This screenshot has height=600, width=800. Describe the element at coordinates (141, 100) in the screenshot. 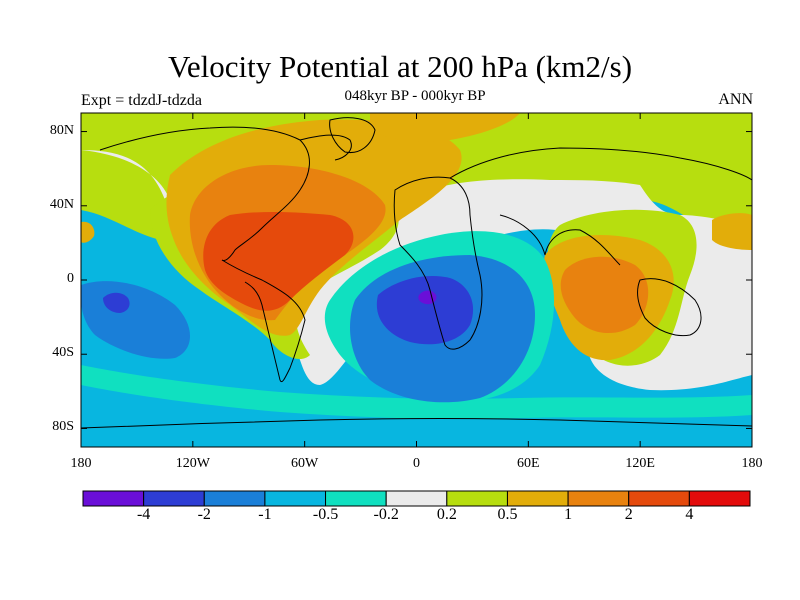

I see `experiment-label: Expt = tdzdJ-tdzda` at that location.